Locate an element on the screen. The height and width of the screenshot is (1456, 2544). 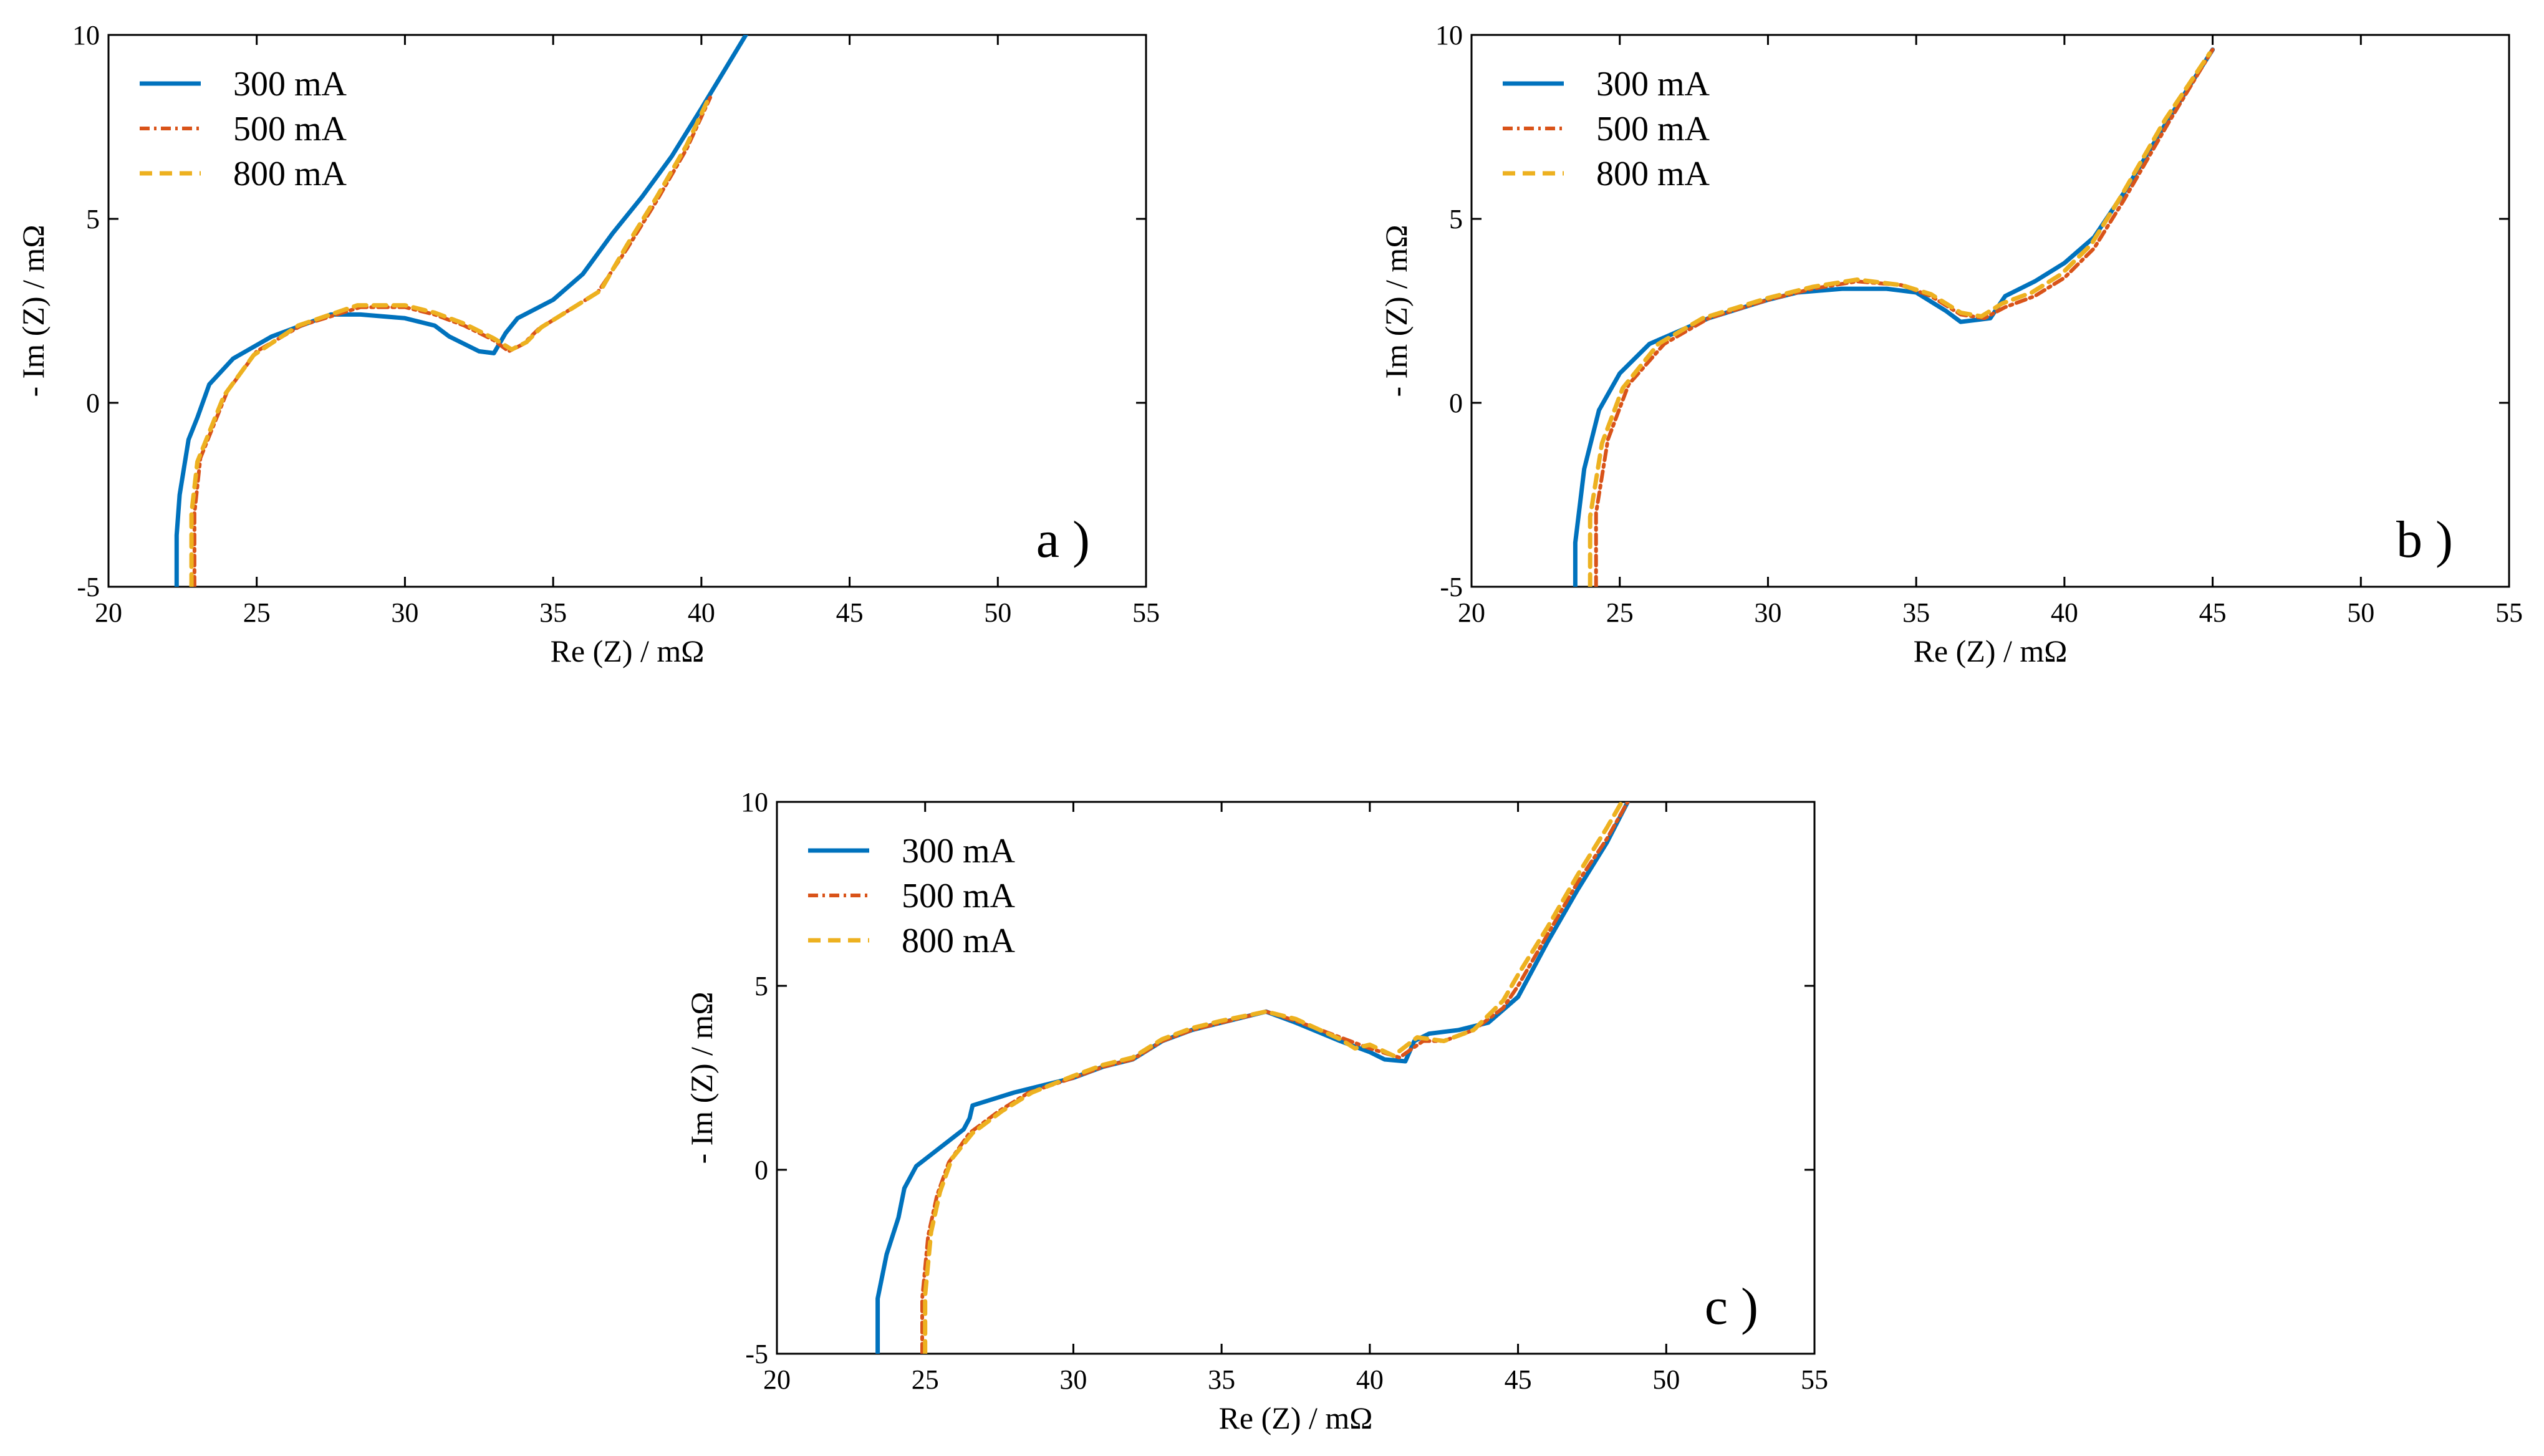
series-line-500-ma is located at coordinates (1275, 1078).